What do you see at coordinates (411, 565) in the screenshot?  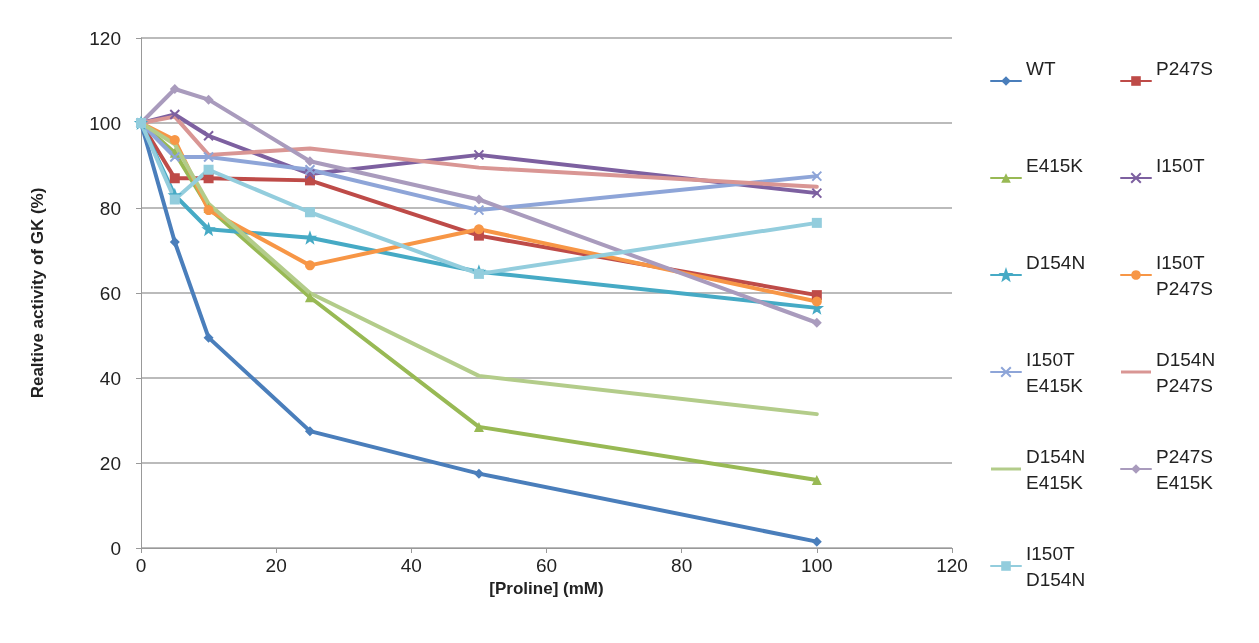 I see `x-tick-label: 40` at bounding box center [411, 565].